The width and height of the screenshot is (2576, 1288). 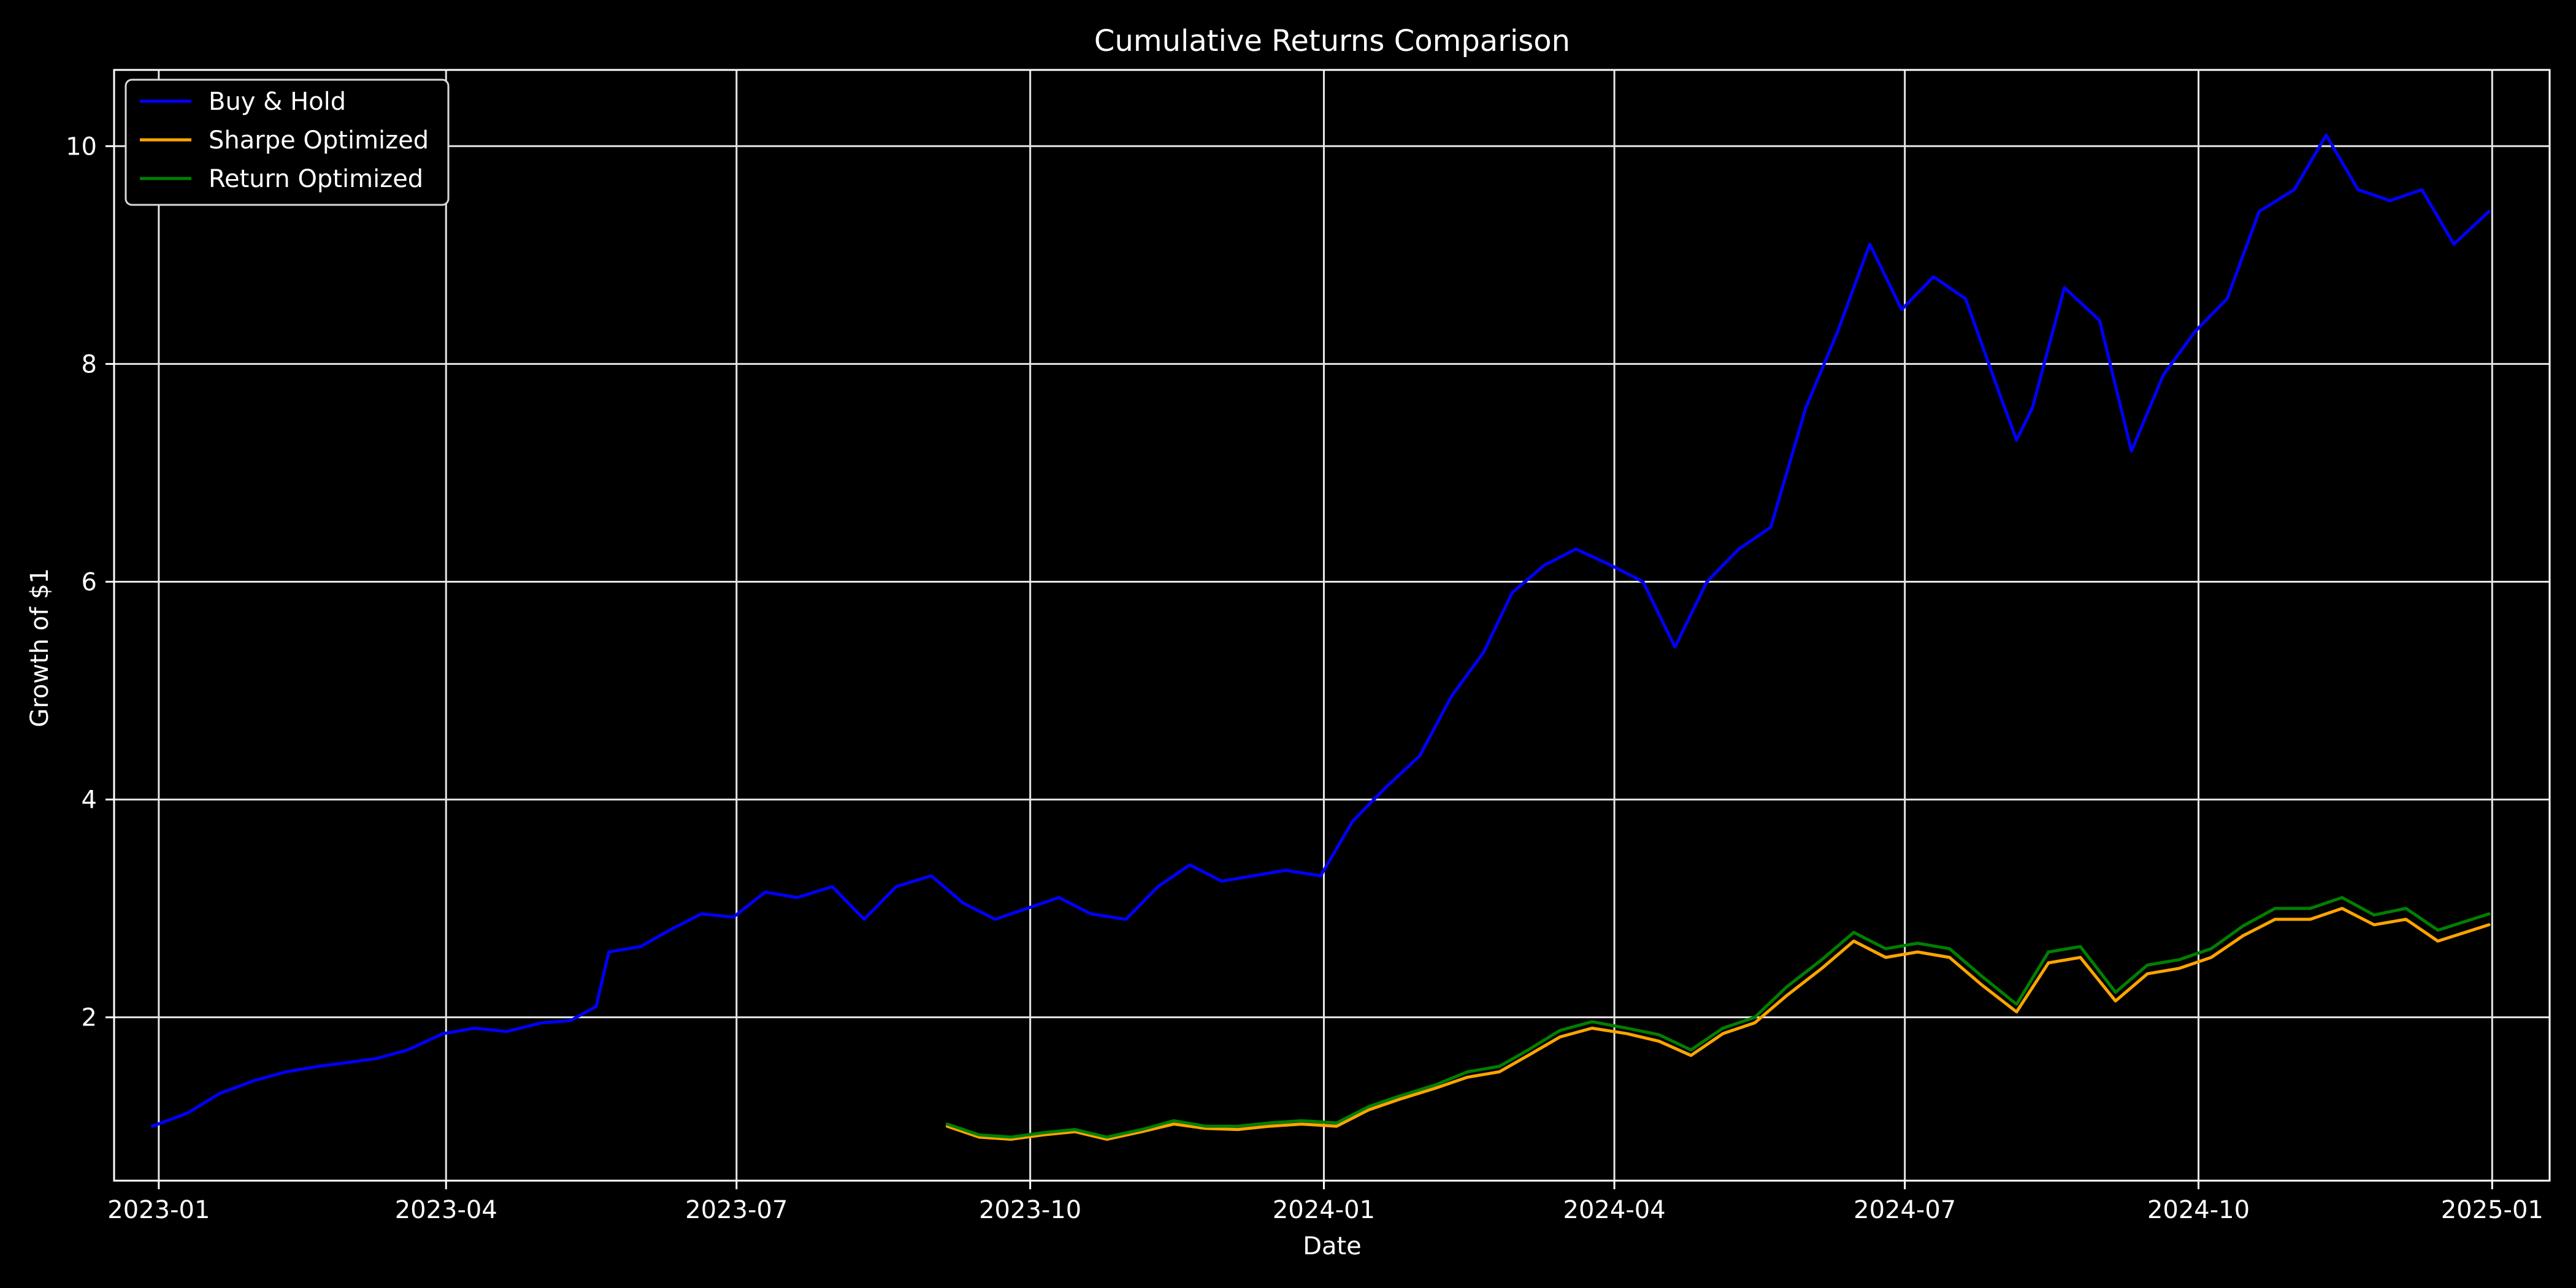 What do you see at coordinates (1332, 41) in the screenshot?
I see `chart-title: Cumulative Returns Comparison` at bounding box center [1332, 41].